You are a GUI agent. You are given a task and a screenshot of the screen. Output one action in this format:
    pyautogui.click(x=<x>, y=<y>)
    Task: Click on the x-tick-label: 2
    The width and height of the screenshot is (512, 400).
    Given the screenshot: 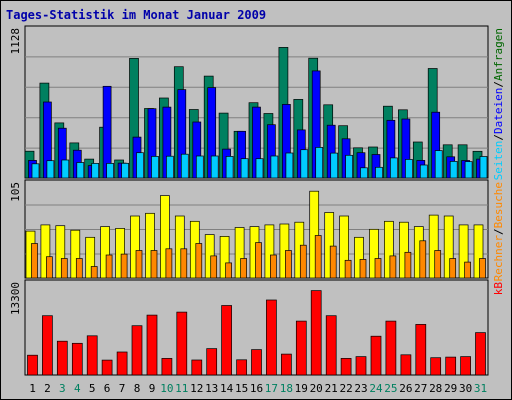 What is the action you would take?
    pyautogui.click(x=47, y=388)
    